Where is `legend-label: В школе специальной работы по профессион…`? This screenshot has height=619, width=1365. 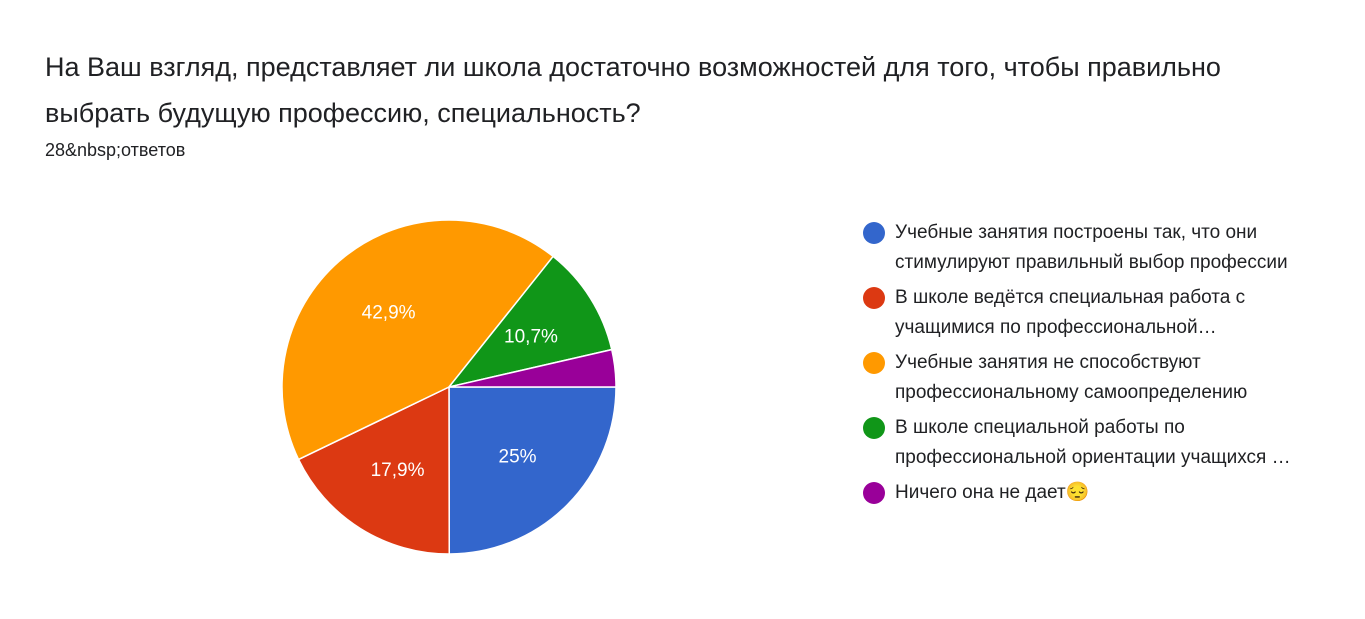 legend-label: В школе специальной работы по профессион… is located at coordinates (1094, 442).